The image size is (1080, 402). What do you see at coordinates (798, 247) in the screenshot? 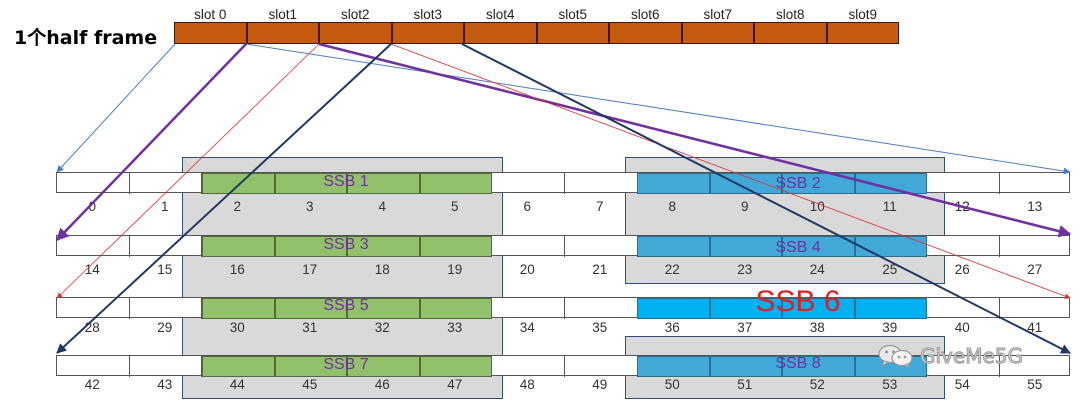
I see `ssb-label-4: SSB 4` at bounding box center [798, 247].